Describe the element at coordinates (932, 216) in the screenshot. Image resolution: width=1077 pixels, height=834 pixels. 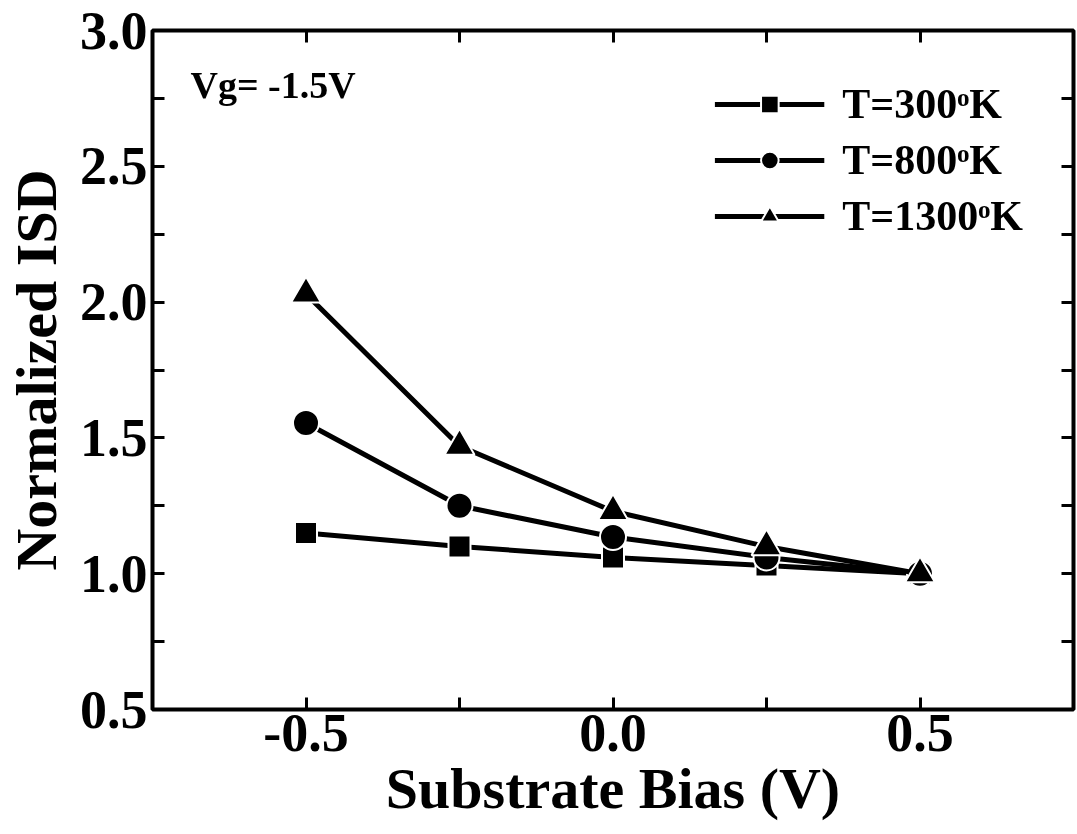
I see `legend-label: T=1300ᵒK` at that location.